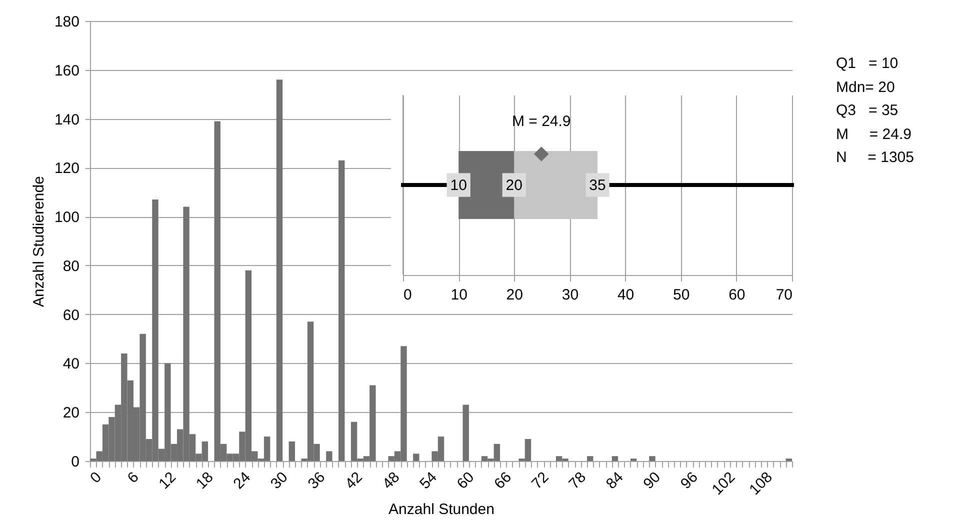 This screenshot has height=526, width=960. What do you see at coordinates (204, 480) in the screenshot?
I see `x-tick-label: 18` at bounding box center [204, 480].